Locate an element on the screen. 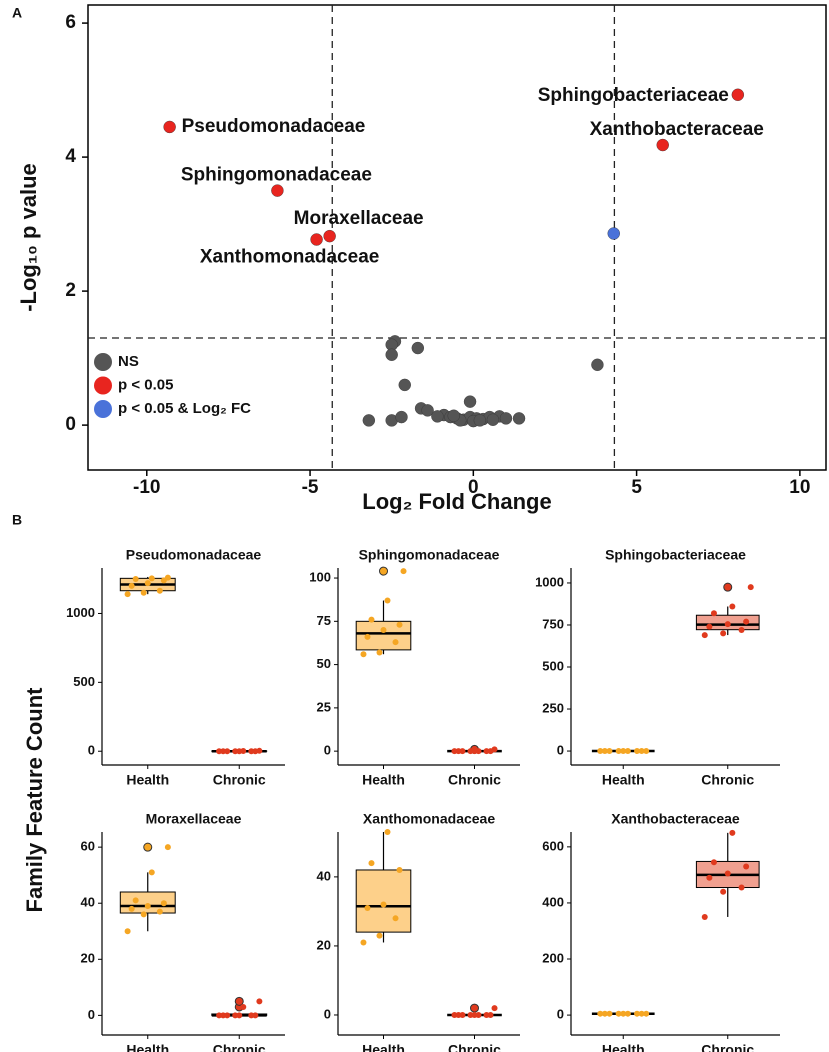  point-label: Sphingomonadaceae is located at coordinates (276, 175).